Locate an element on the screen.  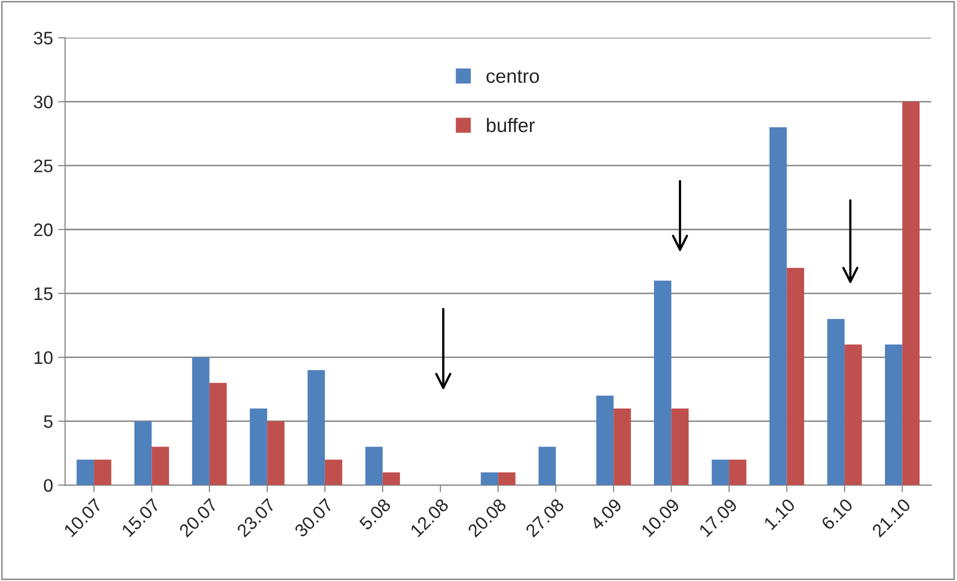
y-tick-label: 30 is located at coordinates (43, 102).